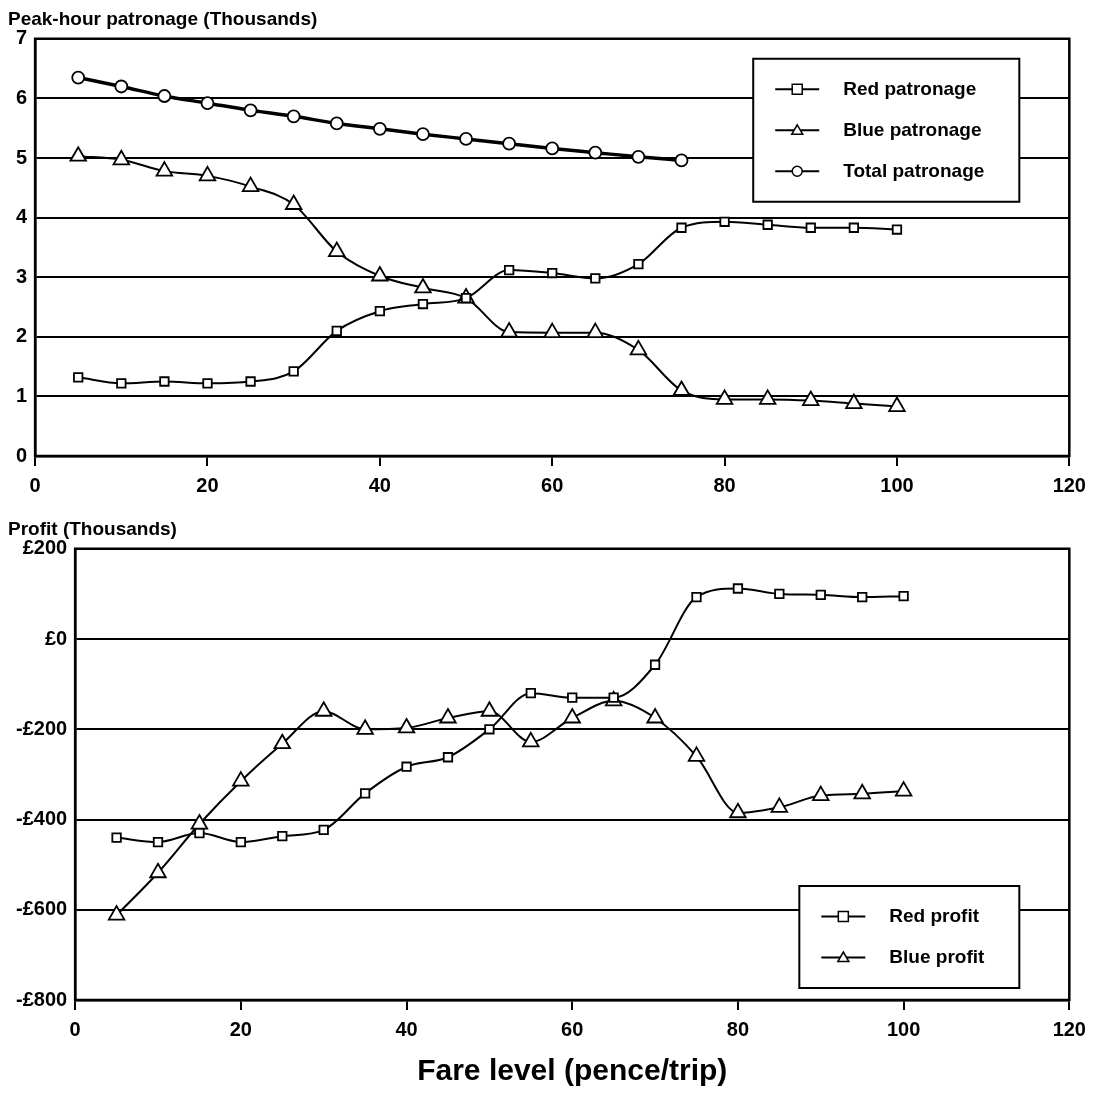  I want to click on chart-title: Peak-hour patronage (Thousands), so click(163, 18).